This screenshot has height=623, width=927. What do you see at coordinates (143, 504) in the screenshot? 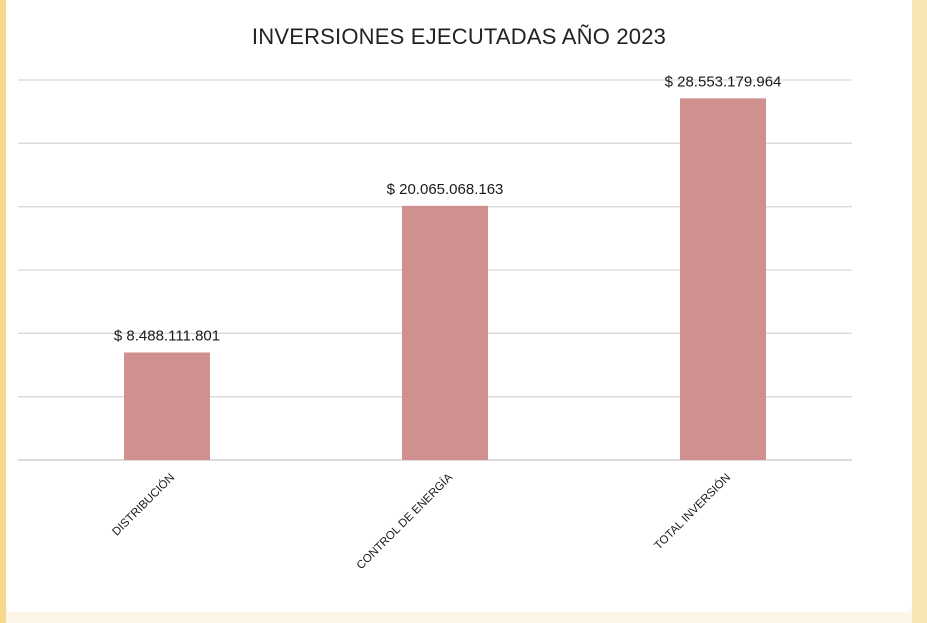
I see `x-tick-label: DISTRIBUCIÓN` at bounding box center [143, 504].